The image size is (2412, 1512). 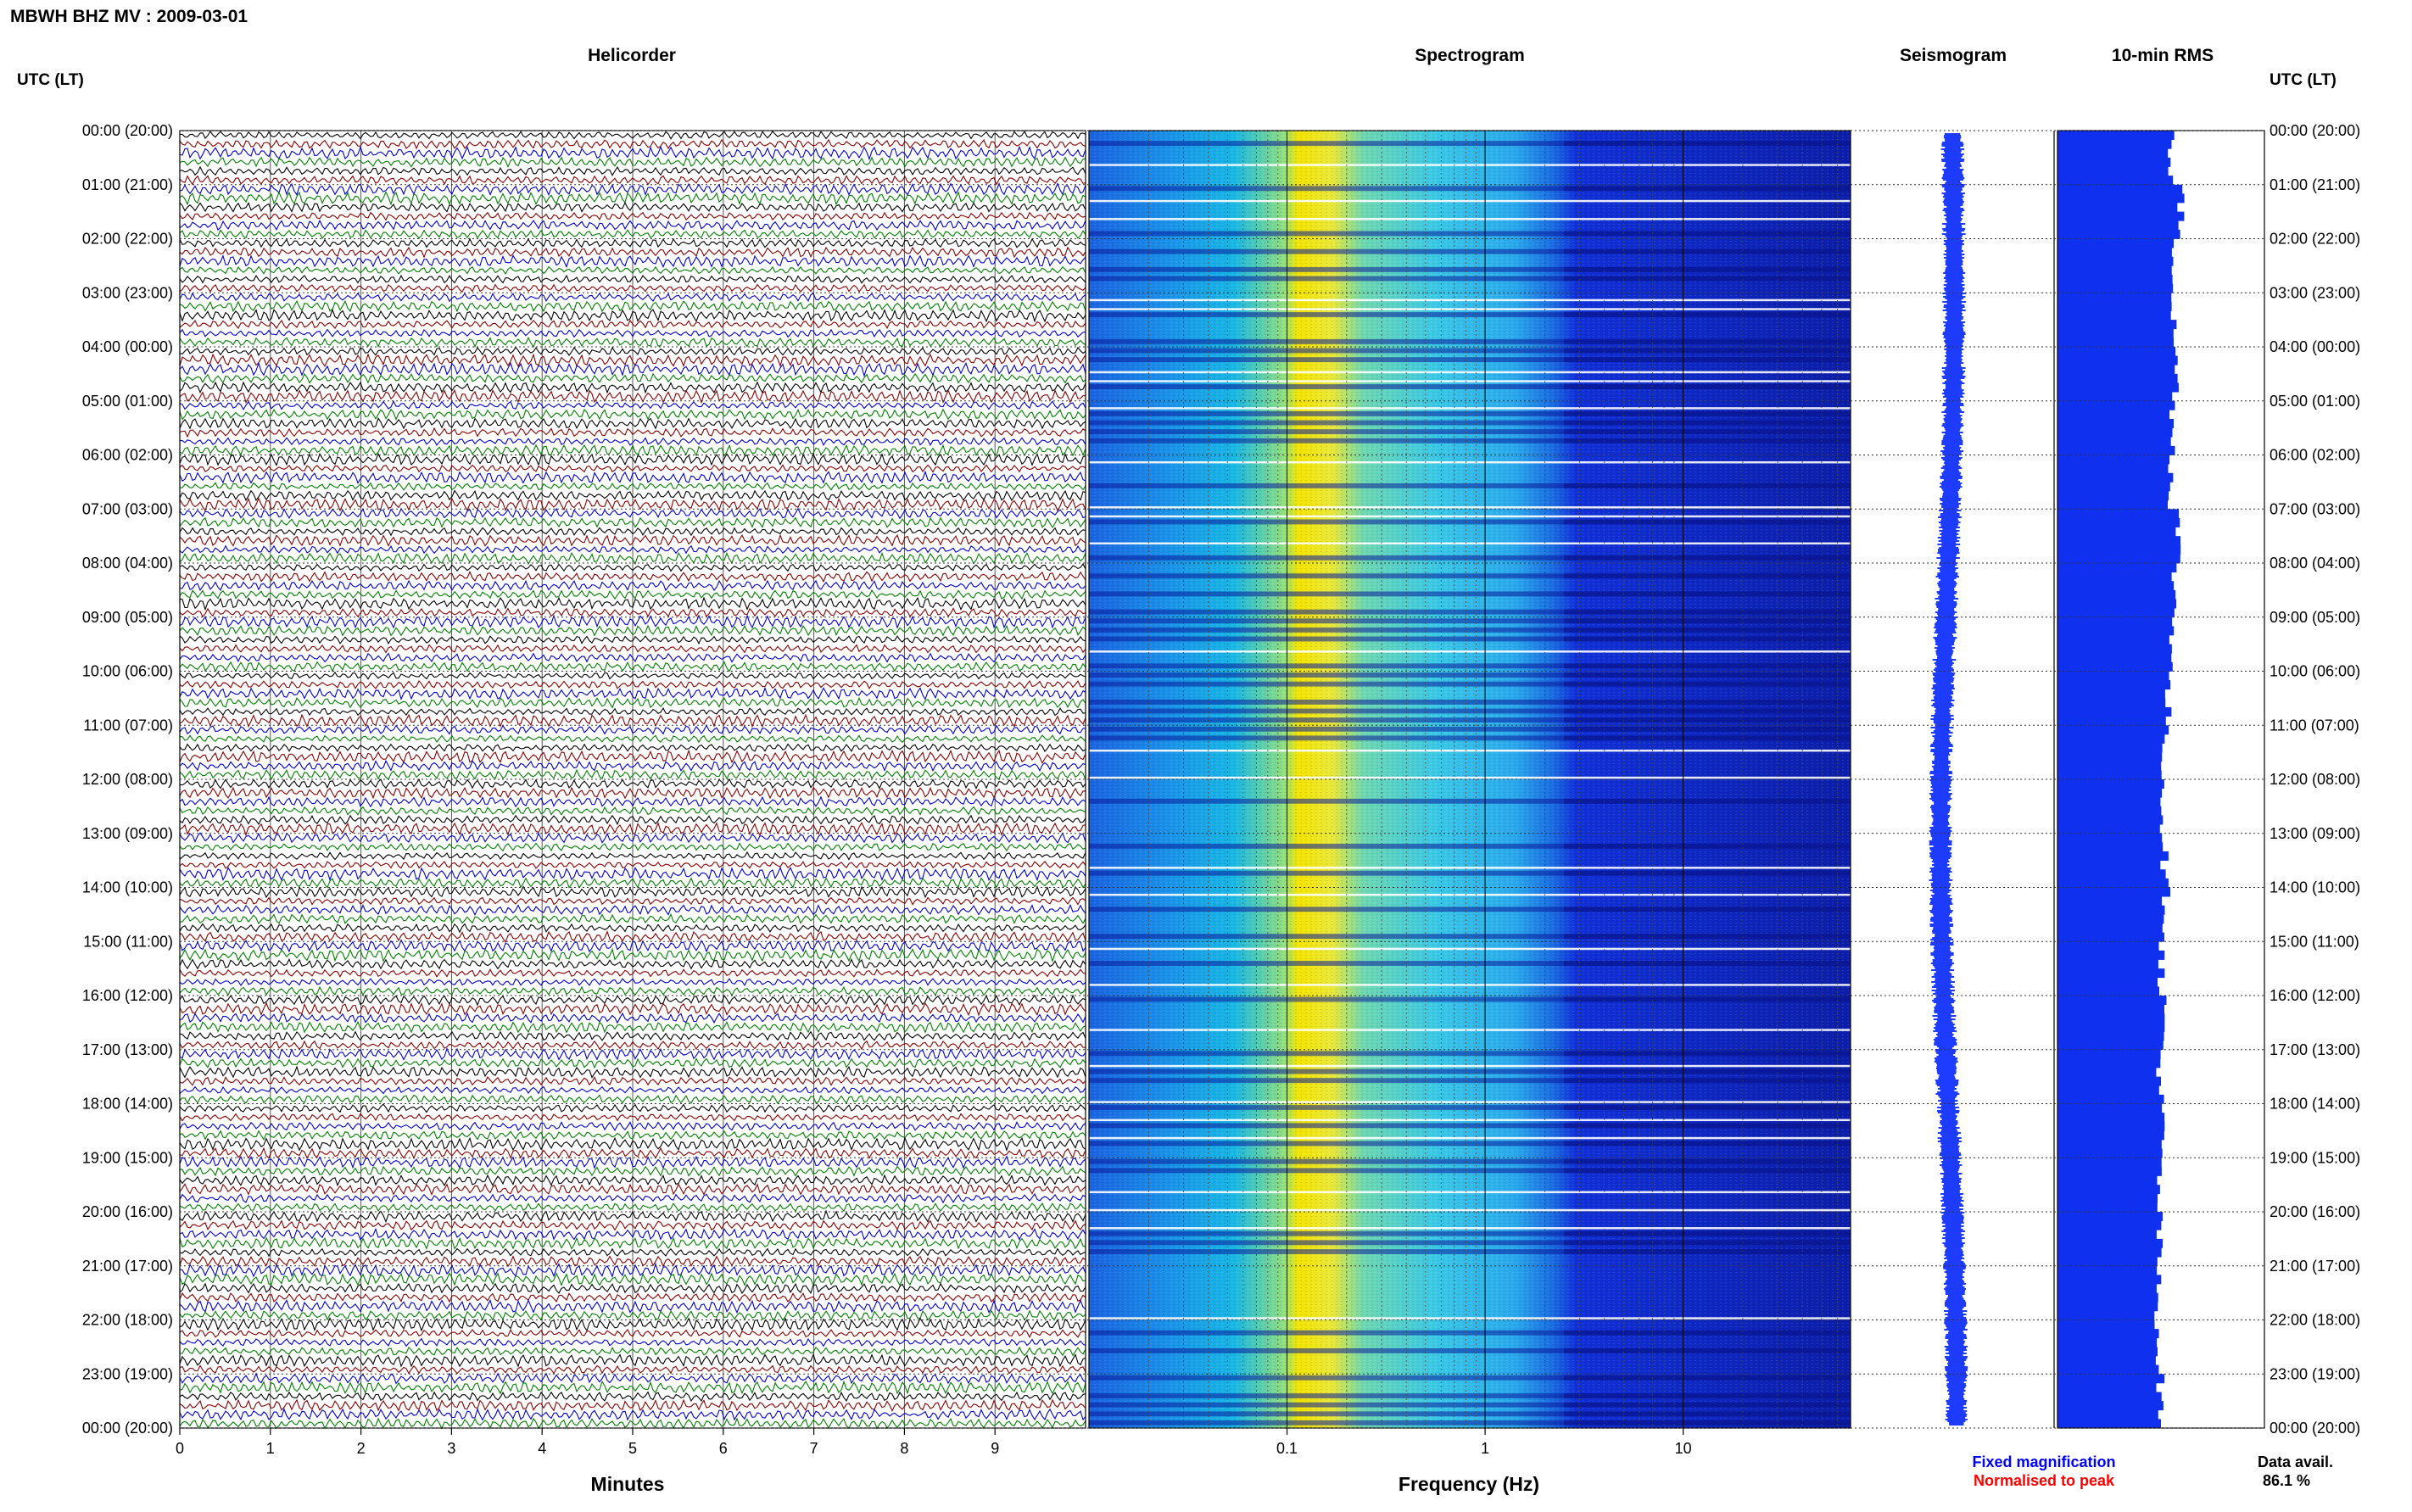 What do you see at coordinates (128, 184) in the screenshot?
I see `time-tick-label-left: 01:00 (21:00)` at bounding box center [128, 184].